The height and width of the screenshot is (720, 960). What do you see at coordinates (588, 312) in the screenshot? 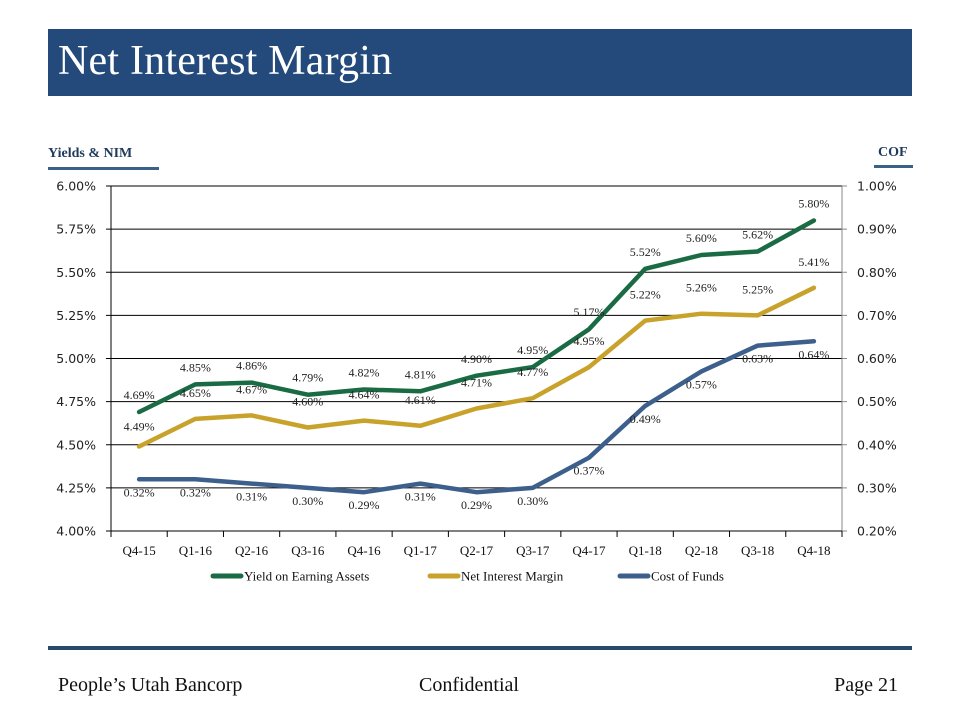
I see `data-label: 5.17%` at bounding box center [588, 312].